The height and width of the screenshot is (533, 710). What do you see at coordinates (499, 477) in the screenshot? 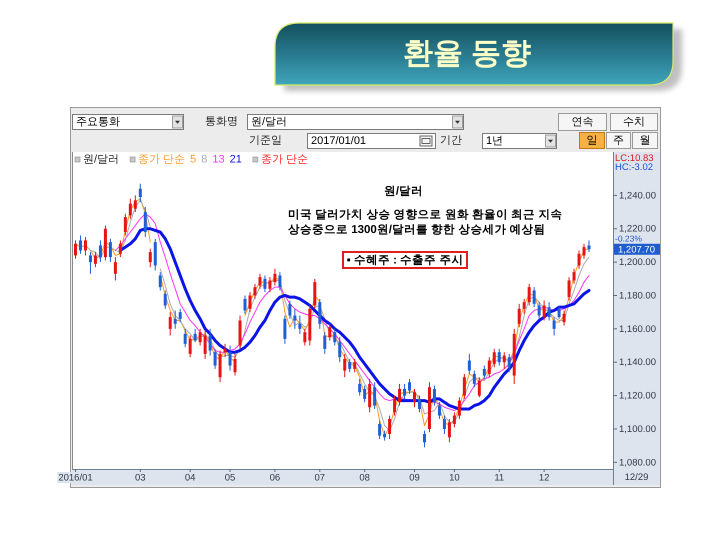
I see `x-tick-label: 11` at bounding box center [499, 477].